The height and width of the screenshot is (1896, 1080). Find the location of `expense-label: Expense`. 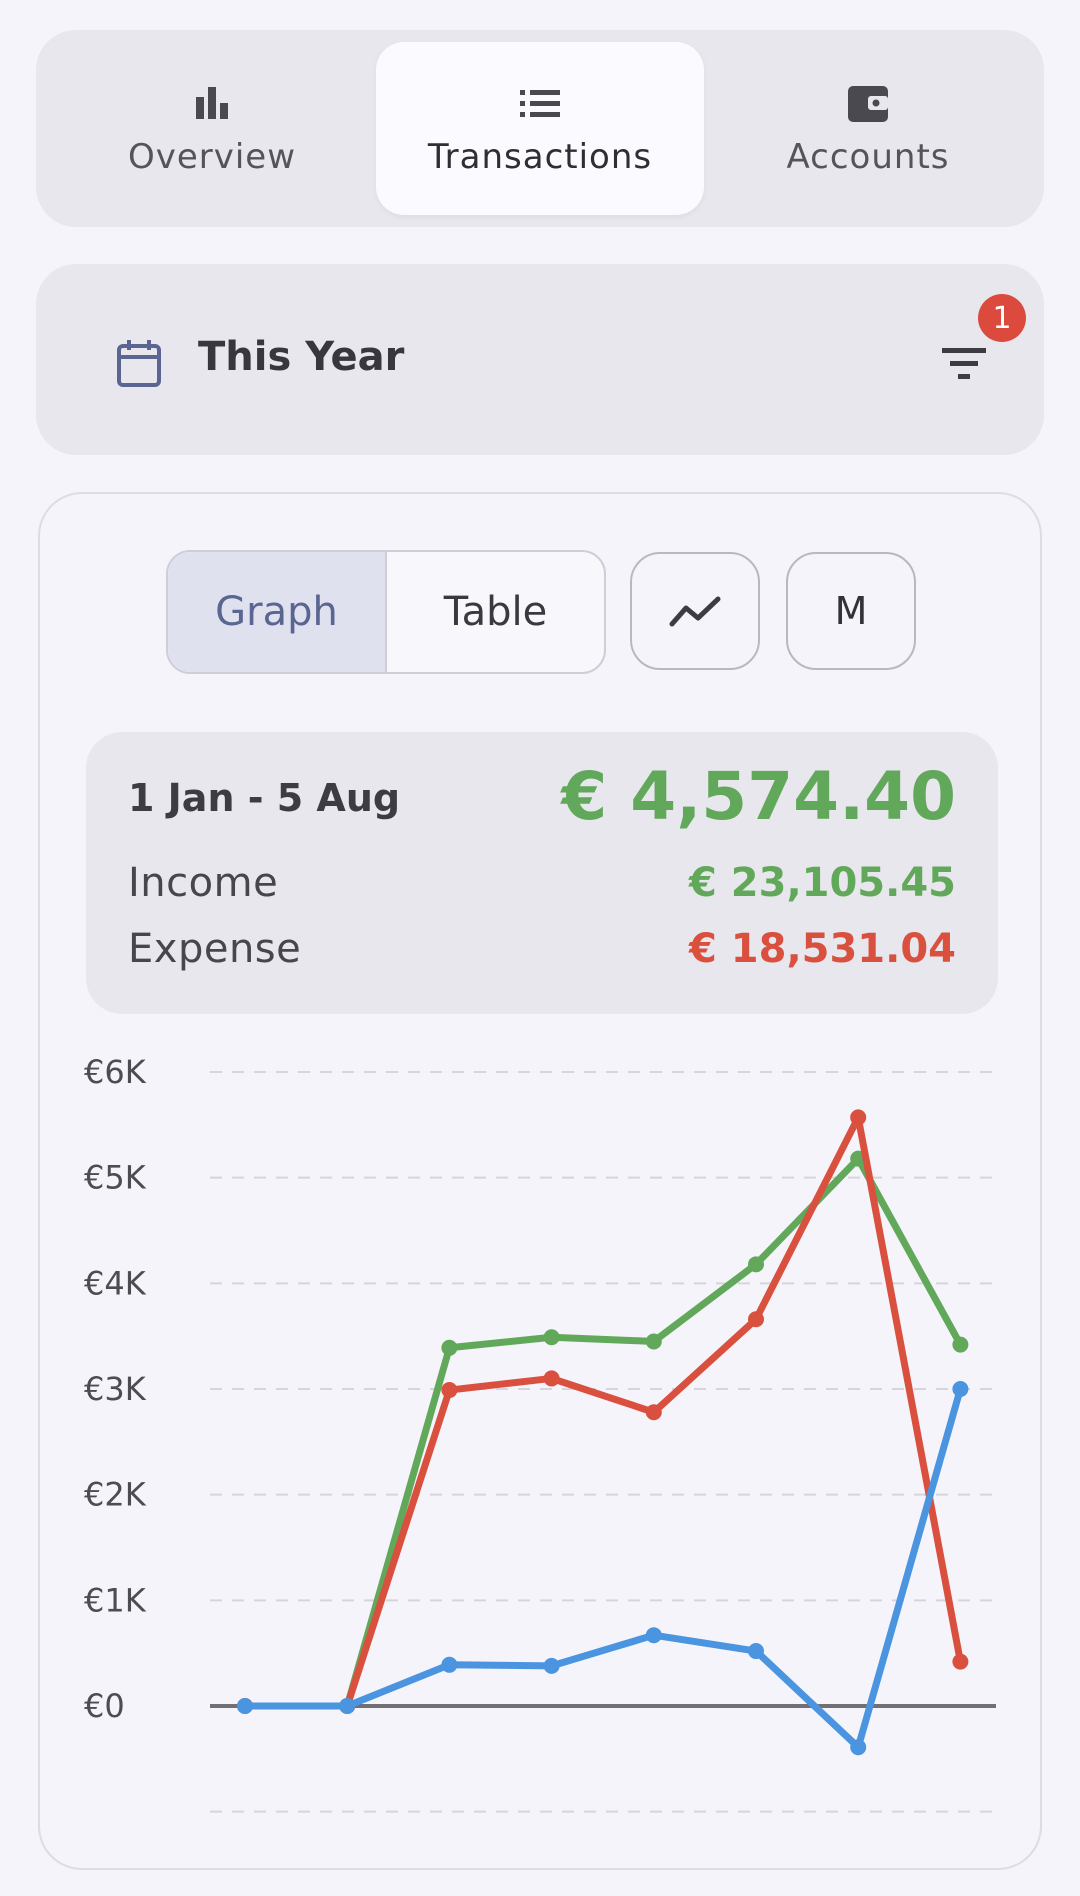

expense-label: Expense is located at coordinates (215, 949).